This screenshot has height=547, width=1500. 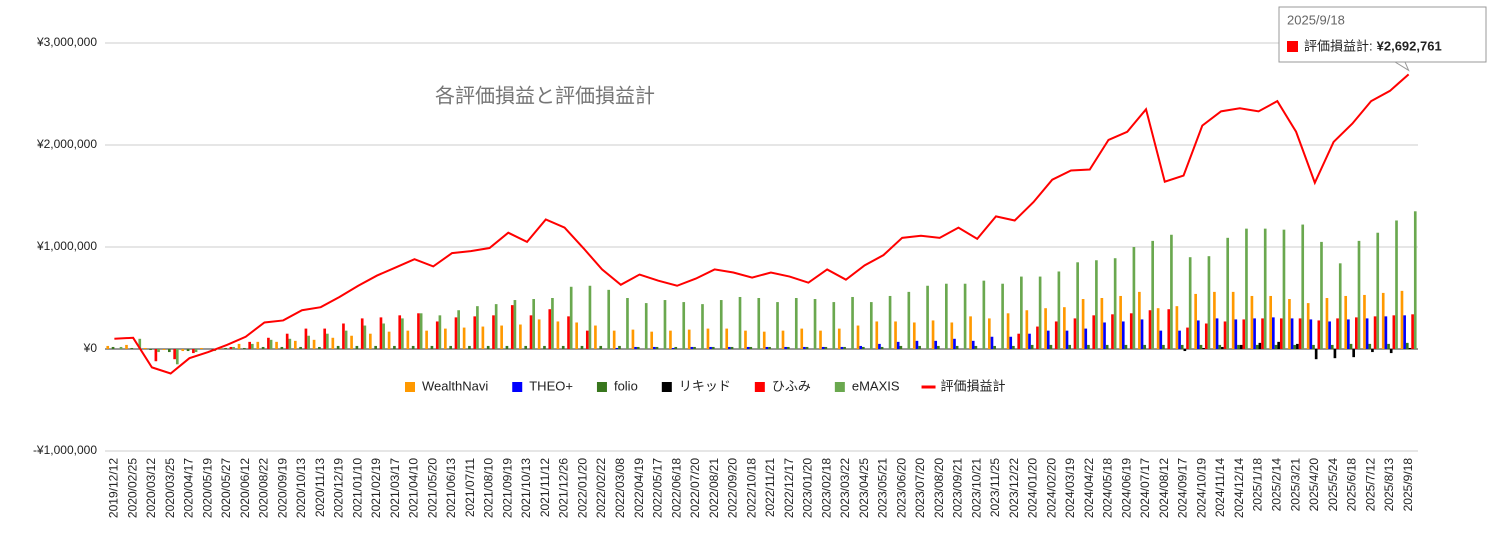 I want to click on x-tick-label: 2021/09/19, so click(x=507, y=488).